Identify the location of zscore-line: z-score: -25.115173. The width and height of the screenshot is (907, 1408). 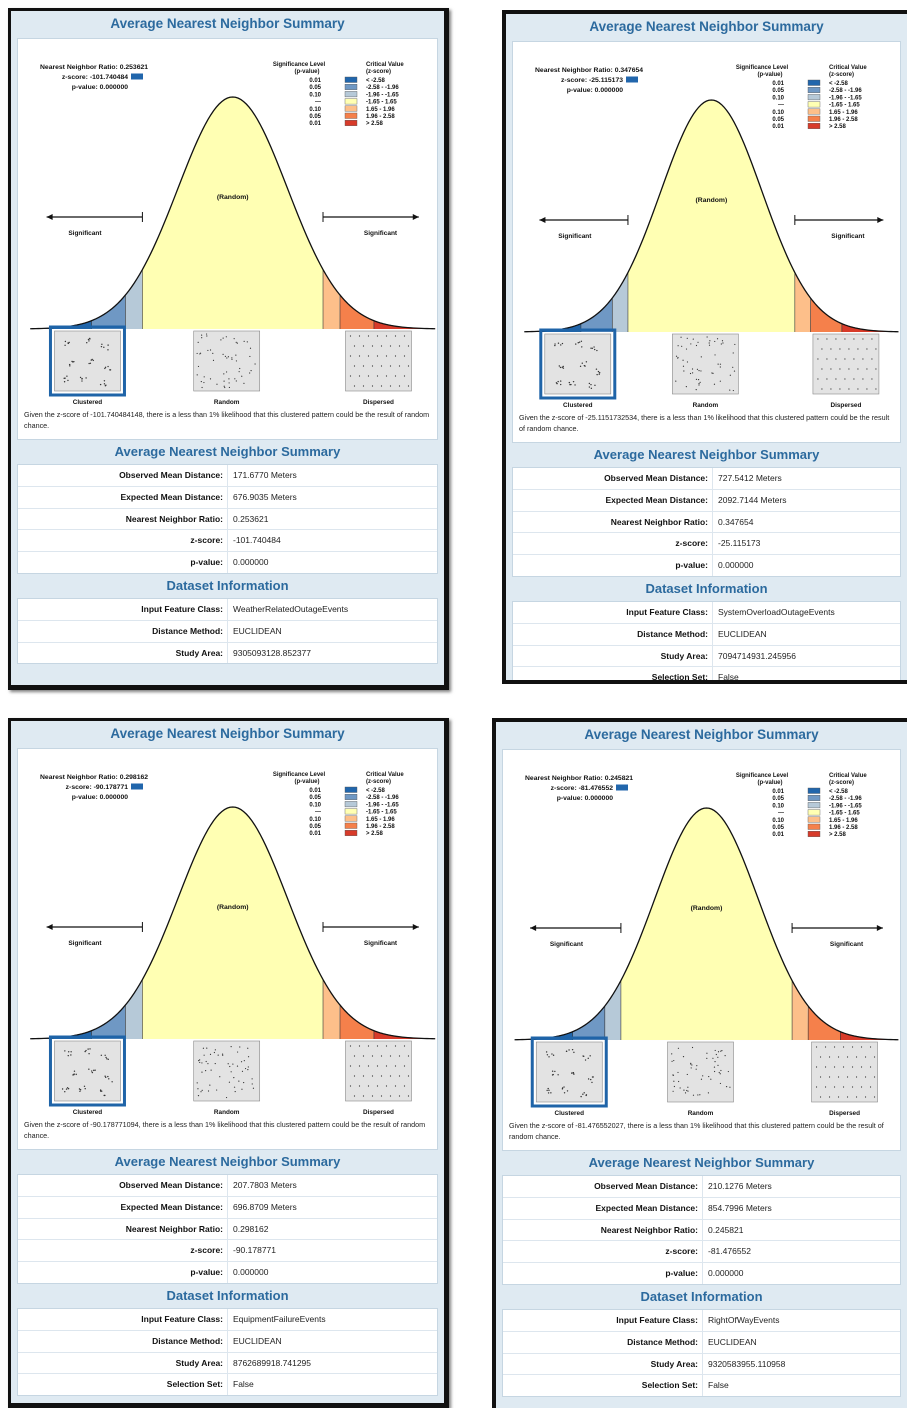
(592, 80).